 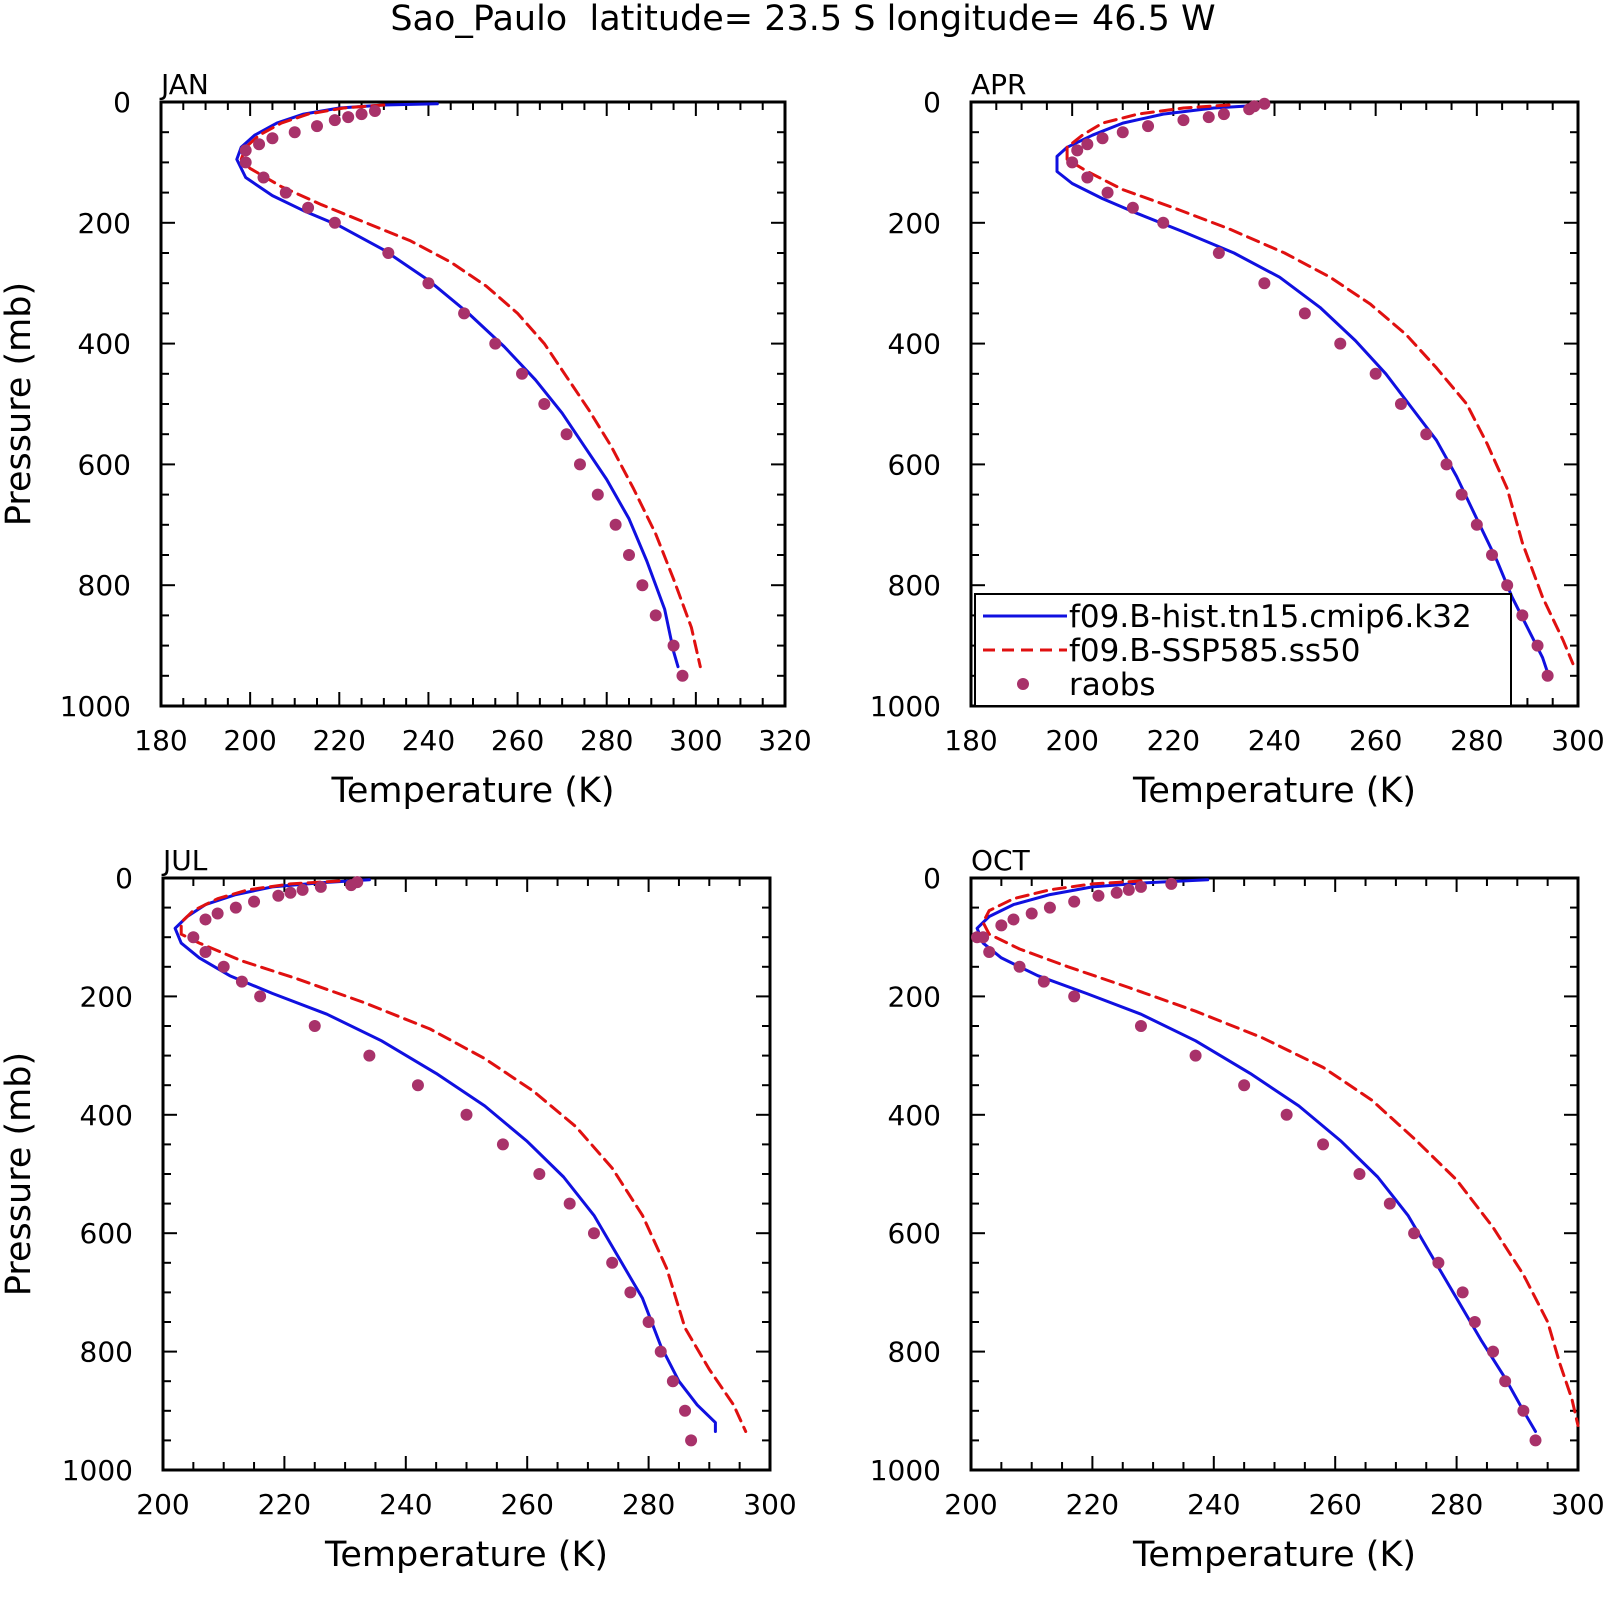 I want to click on x-tick-label: 200, so click(x=1071, y=740).